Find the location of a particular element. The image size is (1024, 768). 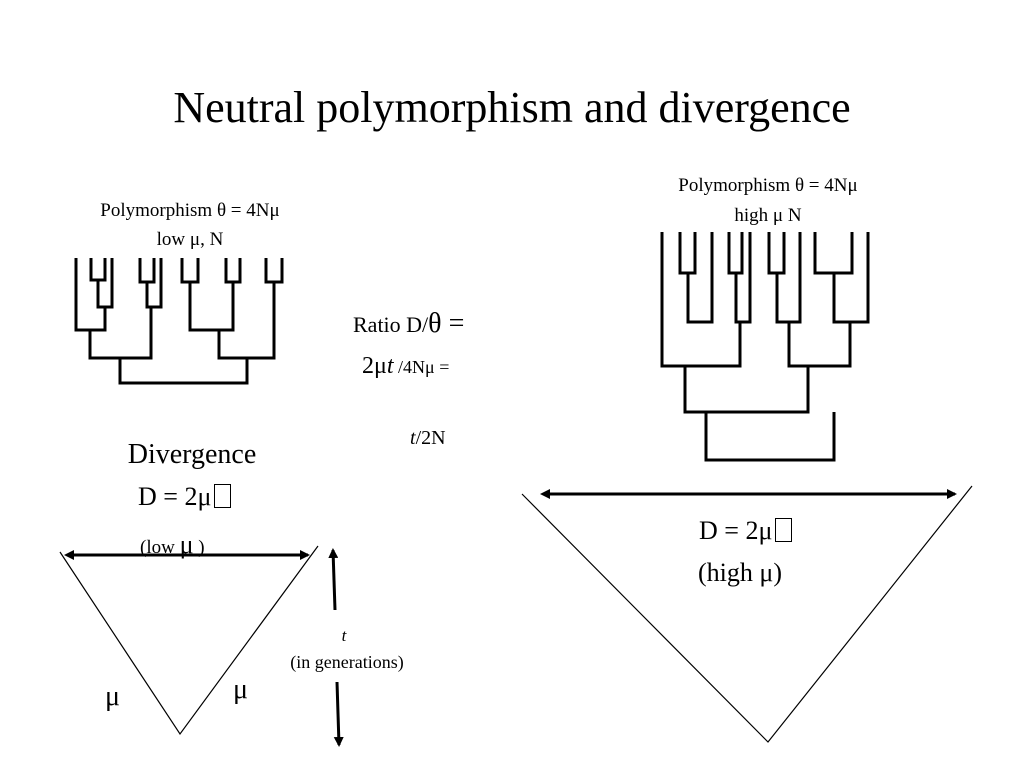

right-divergence-note: (high μ) is located at coordinates (740, 572).